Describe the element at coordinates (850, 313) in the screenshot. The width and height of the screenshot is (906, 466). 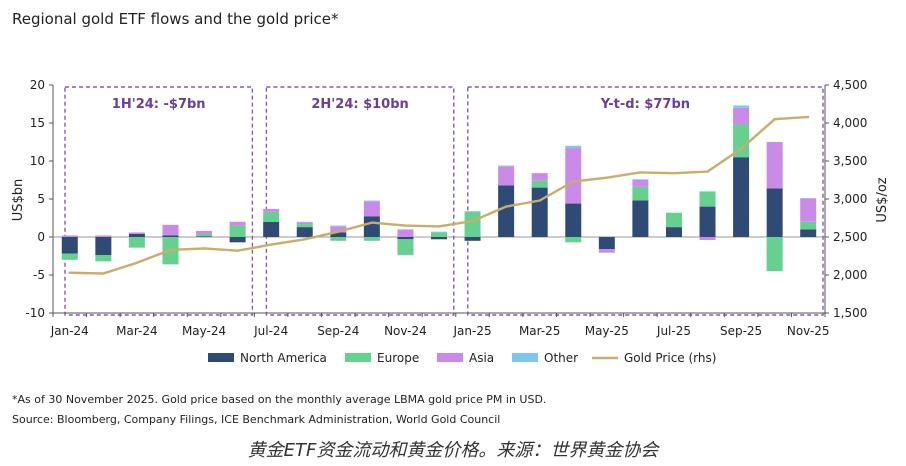
I see `y2-tick-label: 1,500` at that location.